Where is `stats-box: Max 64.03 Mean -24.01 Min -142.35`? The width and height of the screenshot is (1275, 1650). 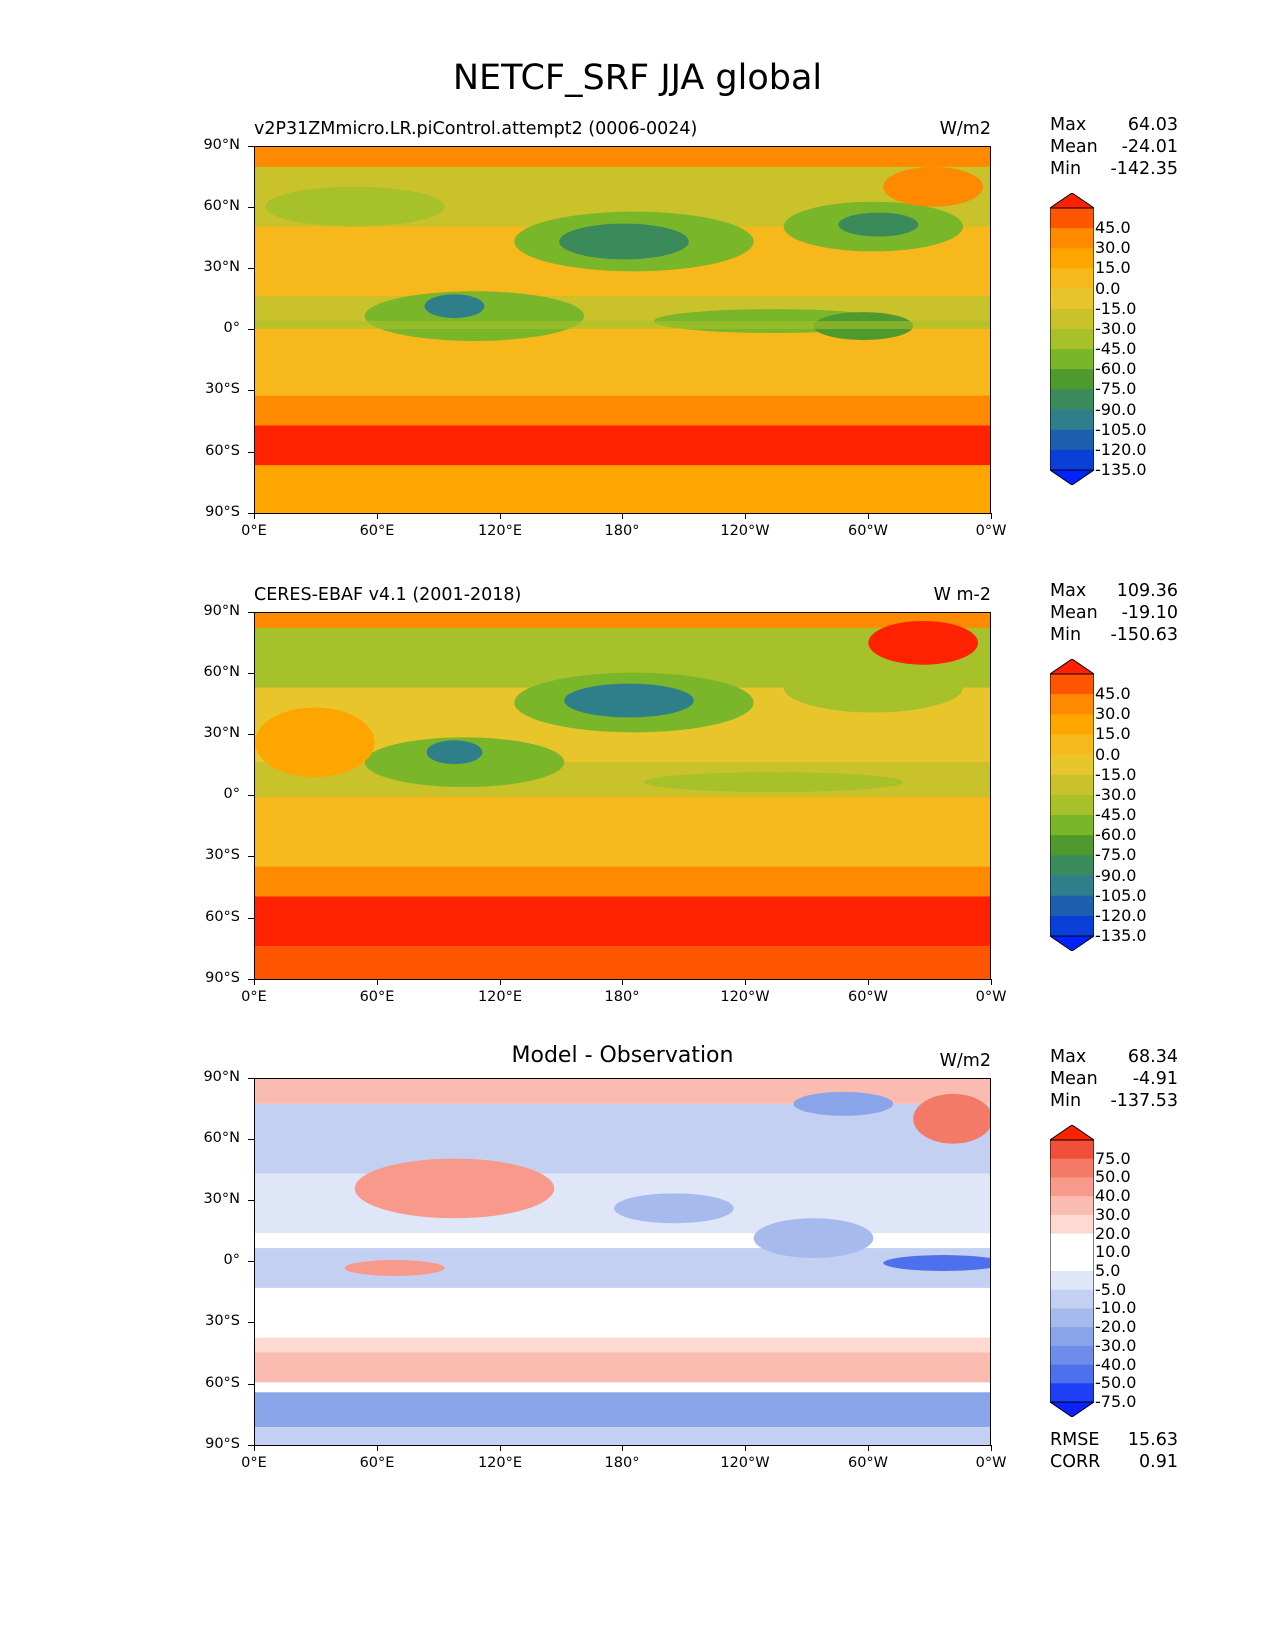
stats-box: Max 64.03 Mean -24.01 Min -142.35 is located at coordinates (1114, 147).